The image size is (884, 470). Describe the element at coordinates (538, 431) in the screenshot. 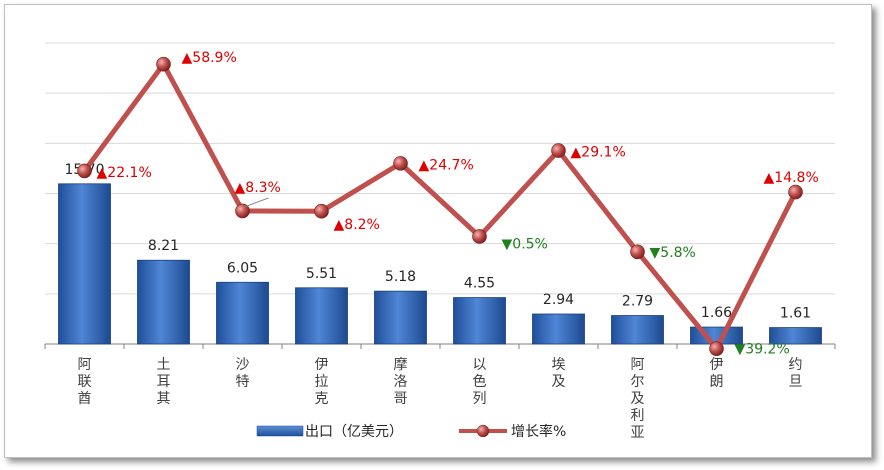

I see `legend-line-label: 增长率%` at that location.